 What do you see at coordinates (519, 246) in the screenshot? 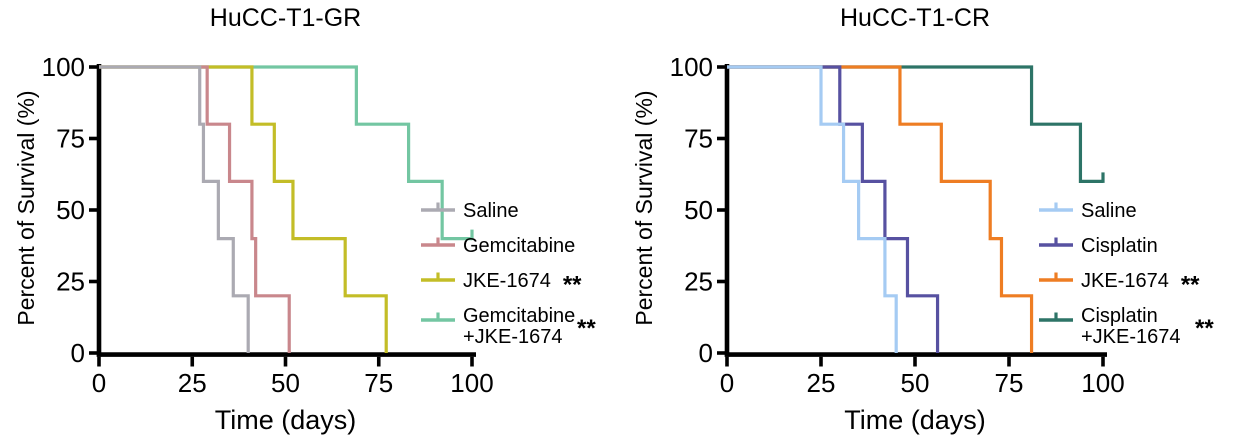
I see `legend-label-gemcitabine: Gemcitabine` at bounding box center [519, 246].